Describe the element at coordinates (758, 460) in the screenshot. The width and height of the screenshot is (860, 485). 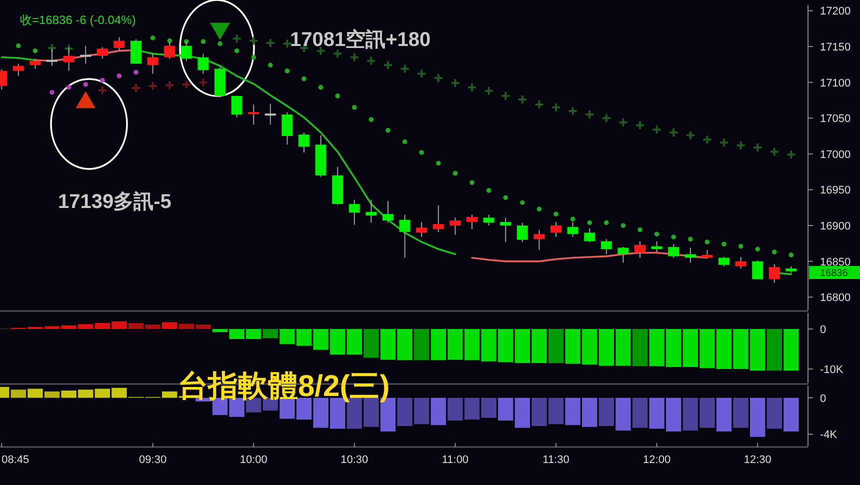
I see `x-tick-label: 12:30` at that location.